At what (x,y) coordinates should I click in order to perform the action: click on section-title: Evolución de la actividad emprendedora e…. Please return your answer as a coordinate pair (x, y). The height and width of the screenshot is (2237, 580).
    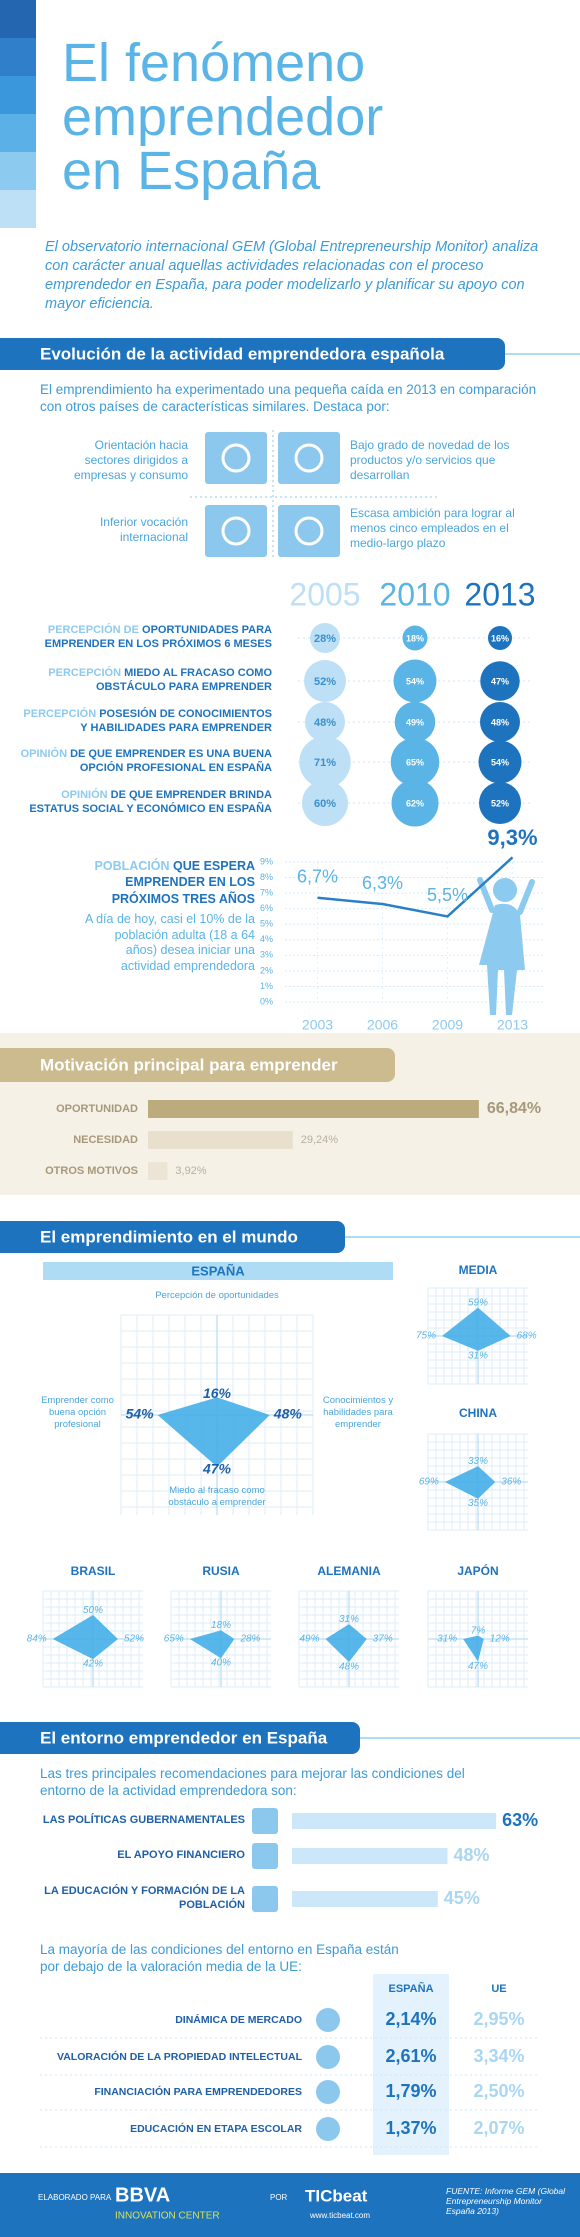
    Looking at the image, I should click on (242, 353).